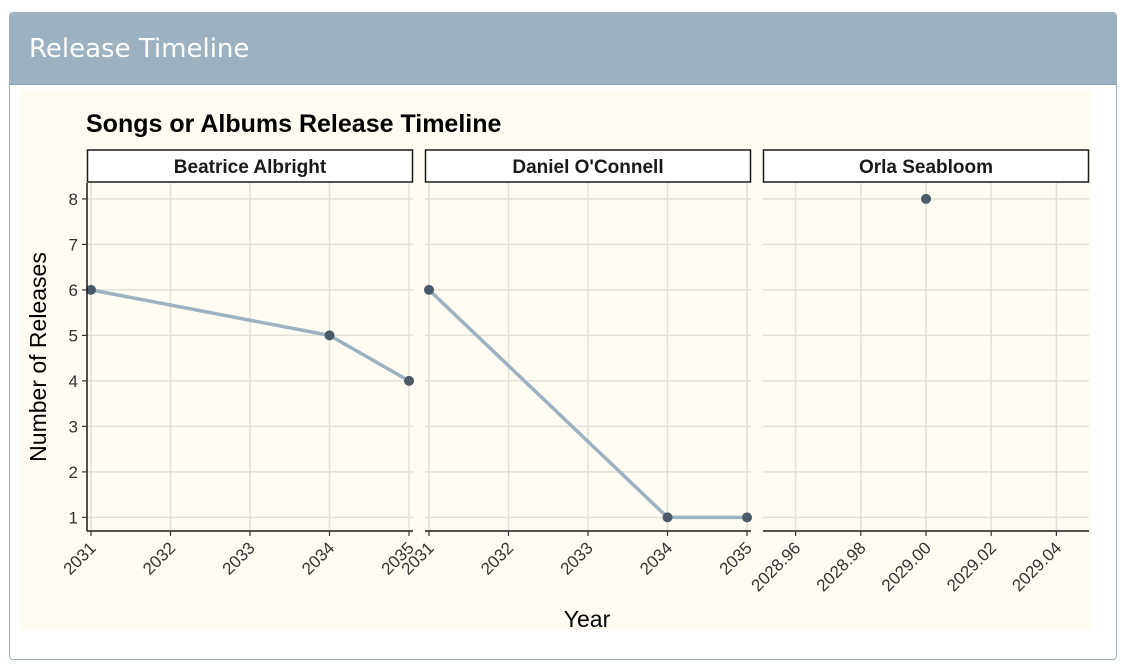 The width and height of the screenshot is (1132, 672). Describe the element at coordinates (80, 558) in the screenshot. I see `x-tick-label: 2031` at that location.